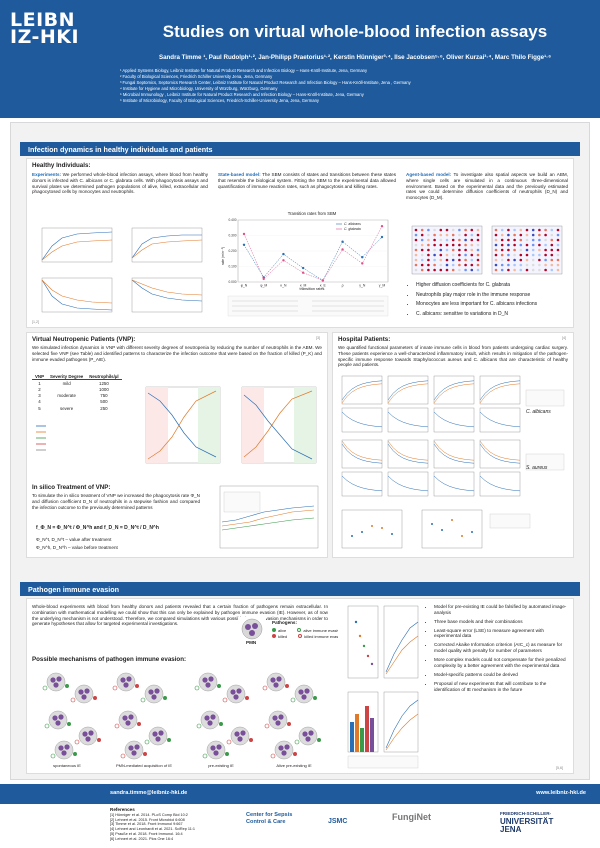 The height and width of the screenshot is (848, 600). Describe the element at coordinates (279, 425) in the screenshot. I see `vnp-plot-right` at that location.